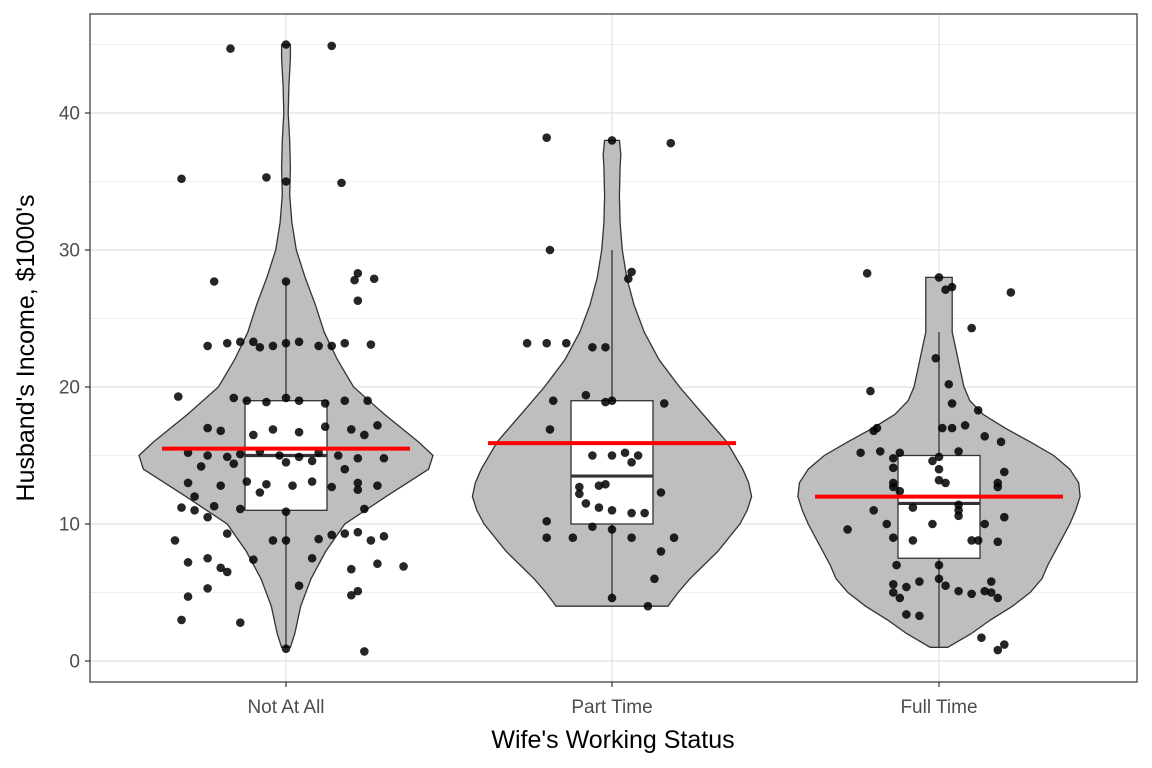 The width and height of the screenshot is (1152, 768). I want to click on y-tick-label-3: 30, so click(69, 251).